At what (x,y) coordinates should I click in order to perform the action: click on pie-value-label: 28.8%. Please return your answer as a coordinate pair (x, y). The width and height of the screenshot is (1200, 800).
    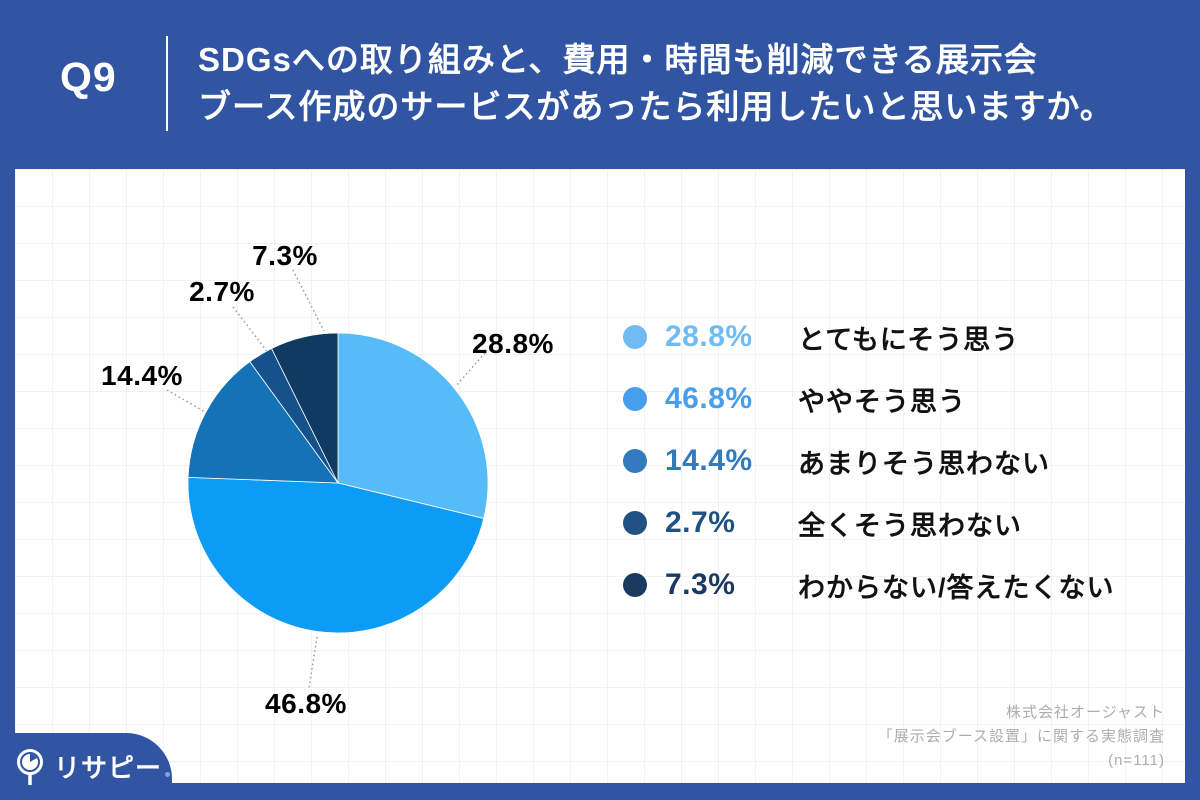
    Looking at the image, I should click on (513, 343).